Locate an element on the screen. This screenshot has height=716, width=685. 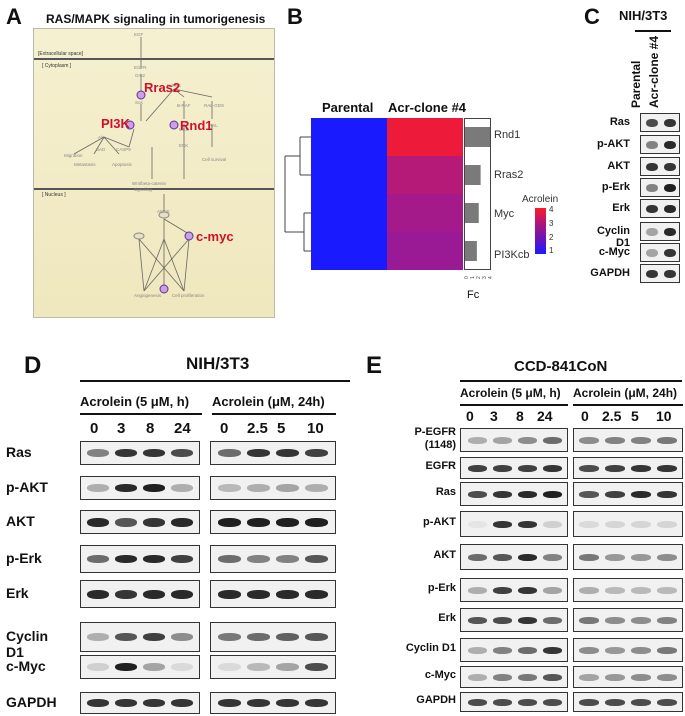
fc-tick: 3 is located at coordinates (485, 277).